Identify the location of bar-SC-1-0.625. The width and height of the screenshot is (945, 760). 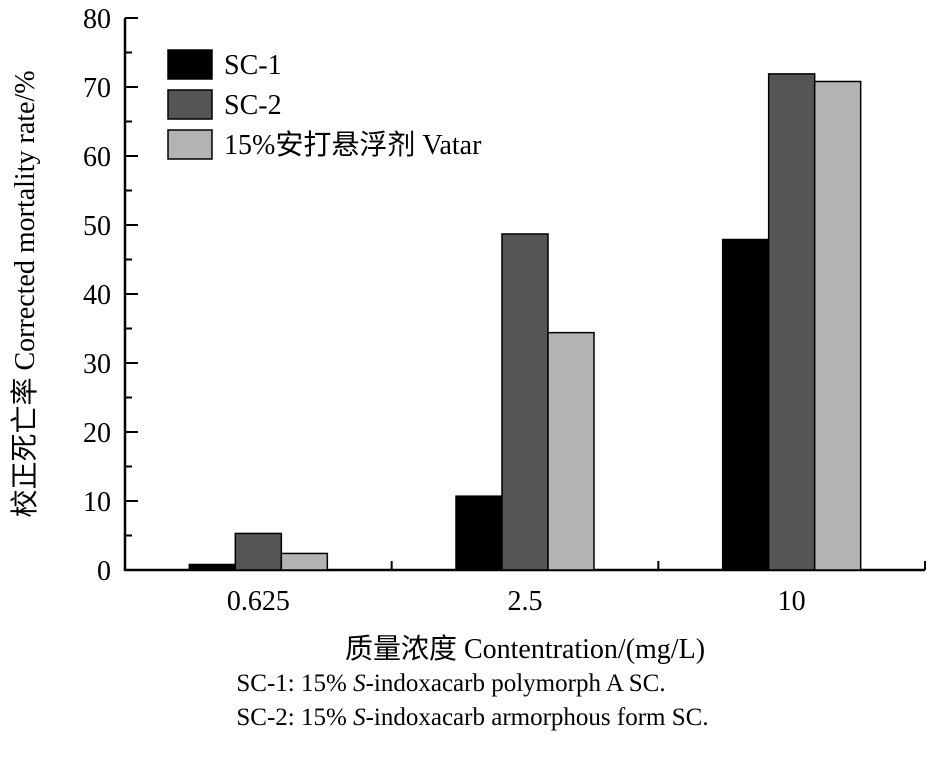
(212, 567).